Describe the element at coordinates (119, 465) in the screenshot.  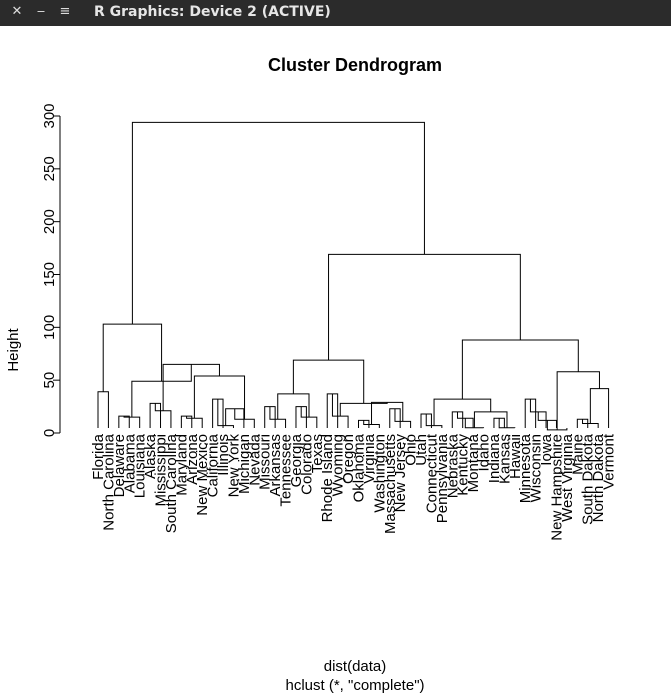
I see `leaf-label: Delaware` at that location.